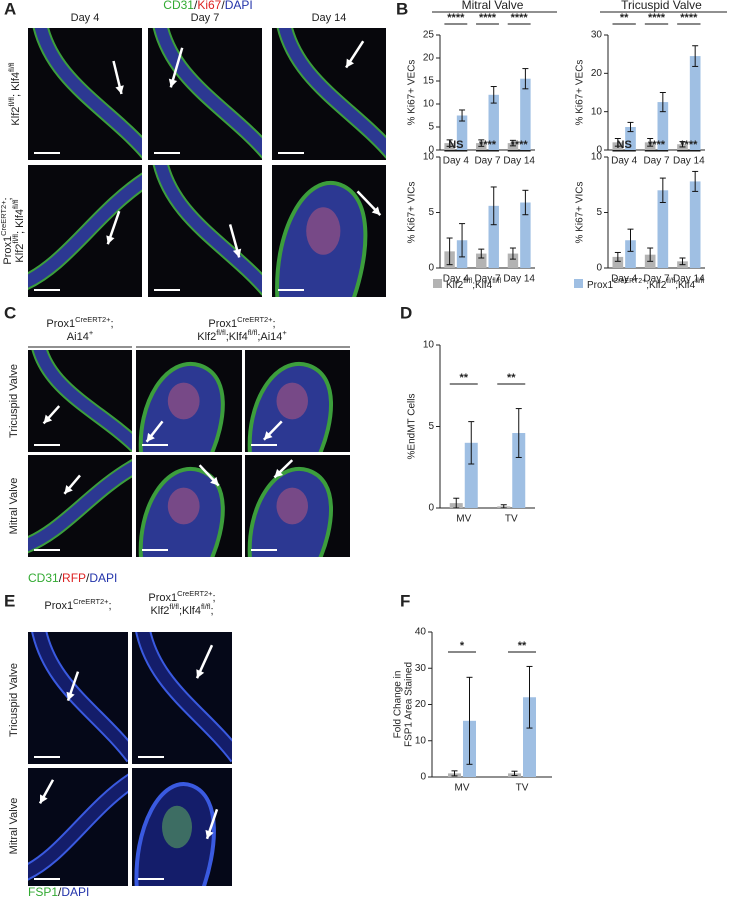 Image resolution: width=746 pixels, height=900 pixels. I want to click on stain-part: Ki67, so click(209, 6).